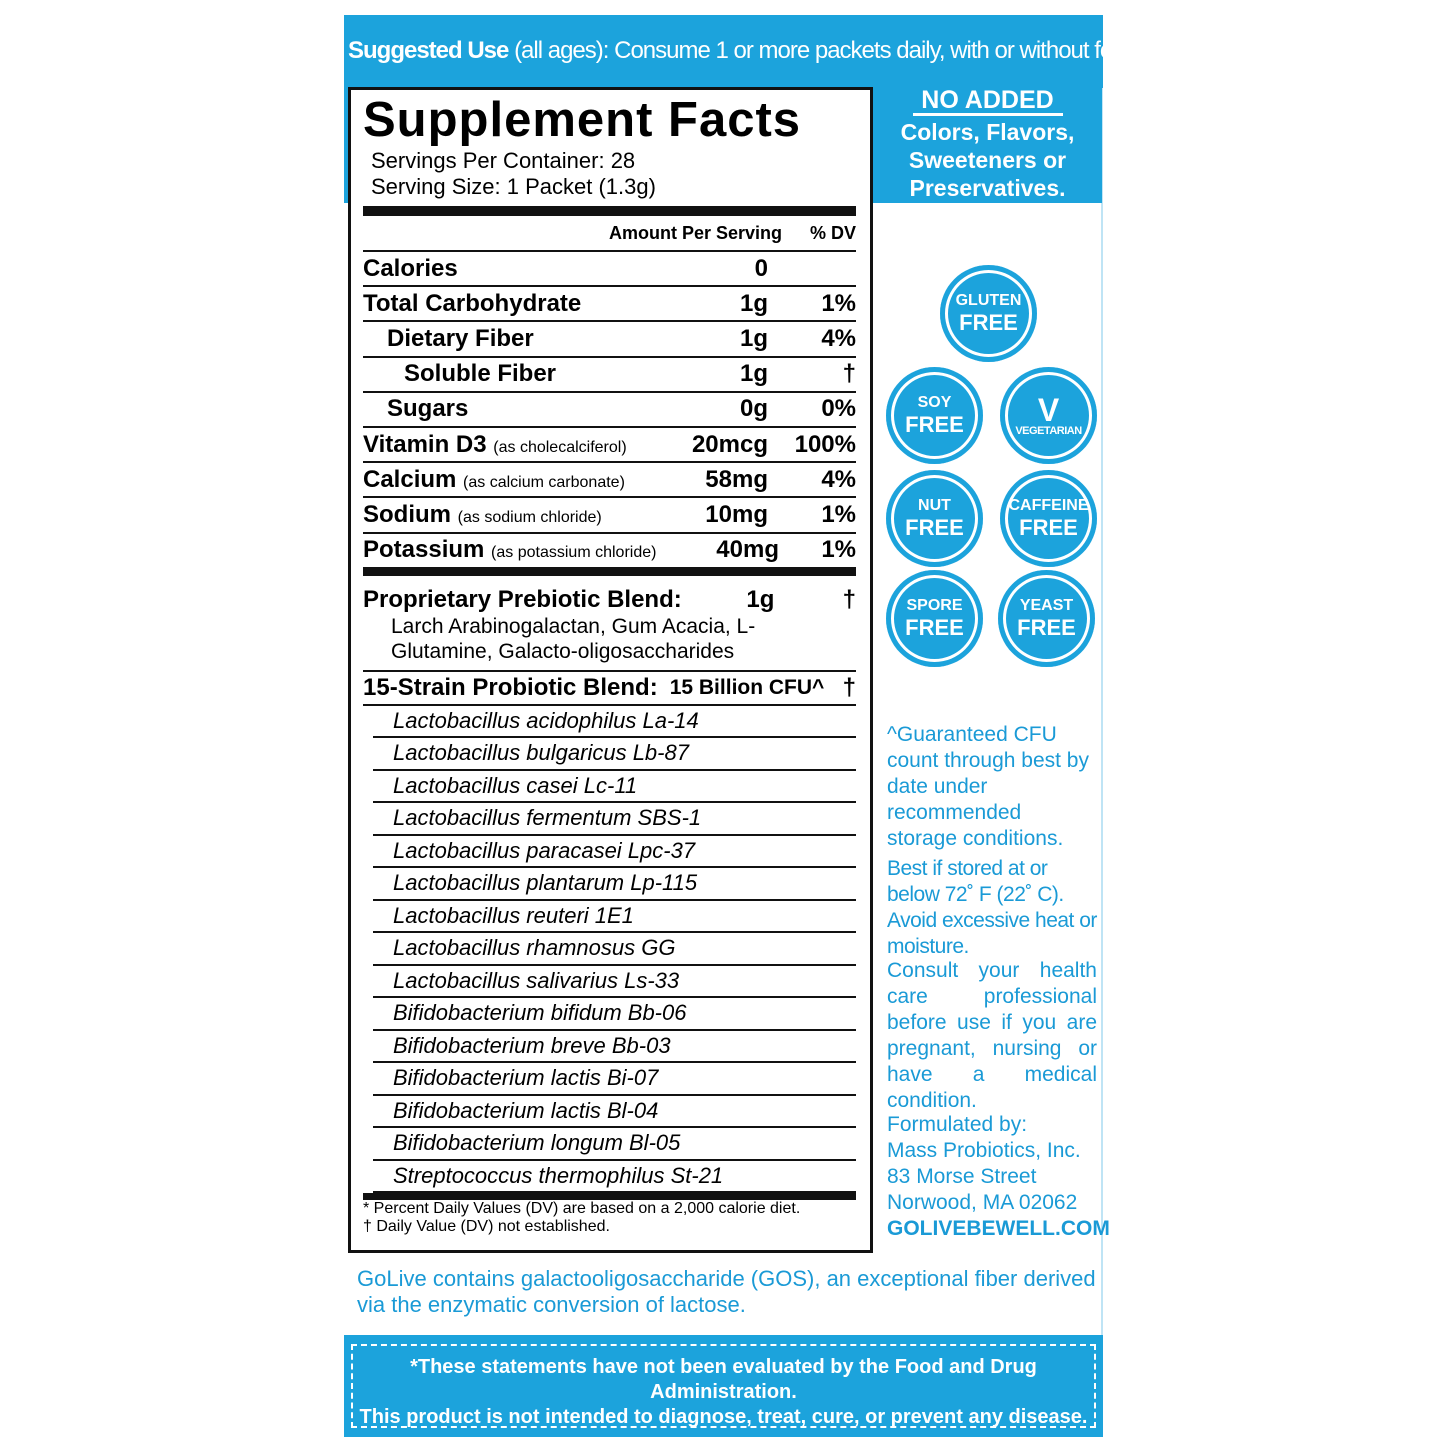 The width and height of the screenshot is (1445, 1445). I want to click on nutrient: Soluble Fiber, so click(495, 374).